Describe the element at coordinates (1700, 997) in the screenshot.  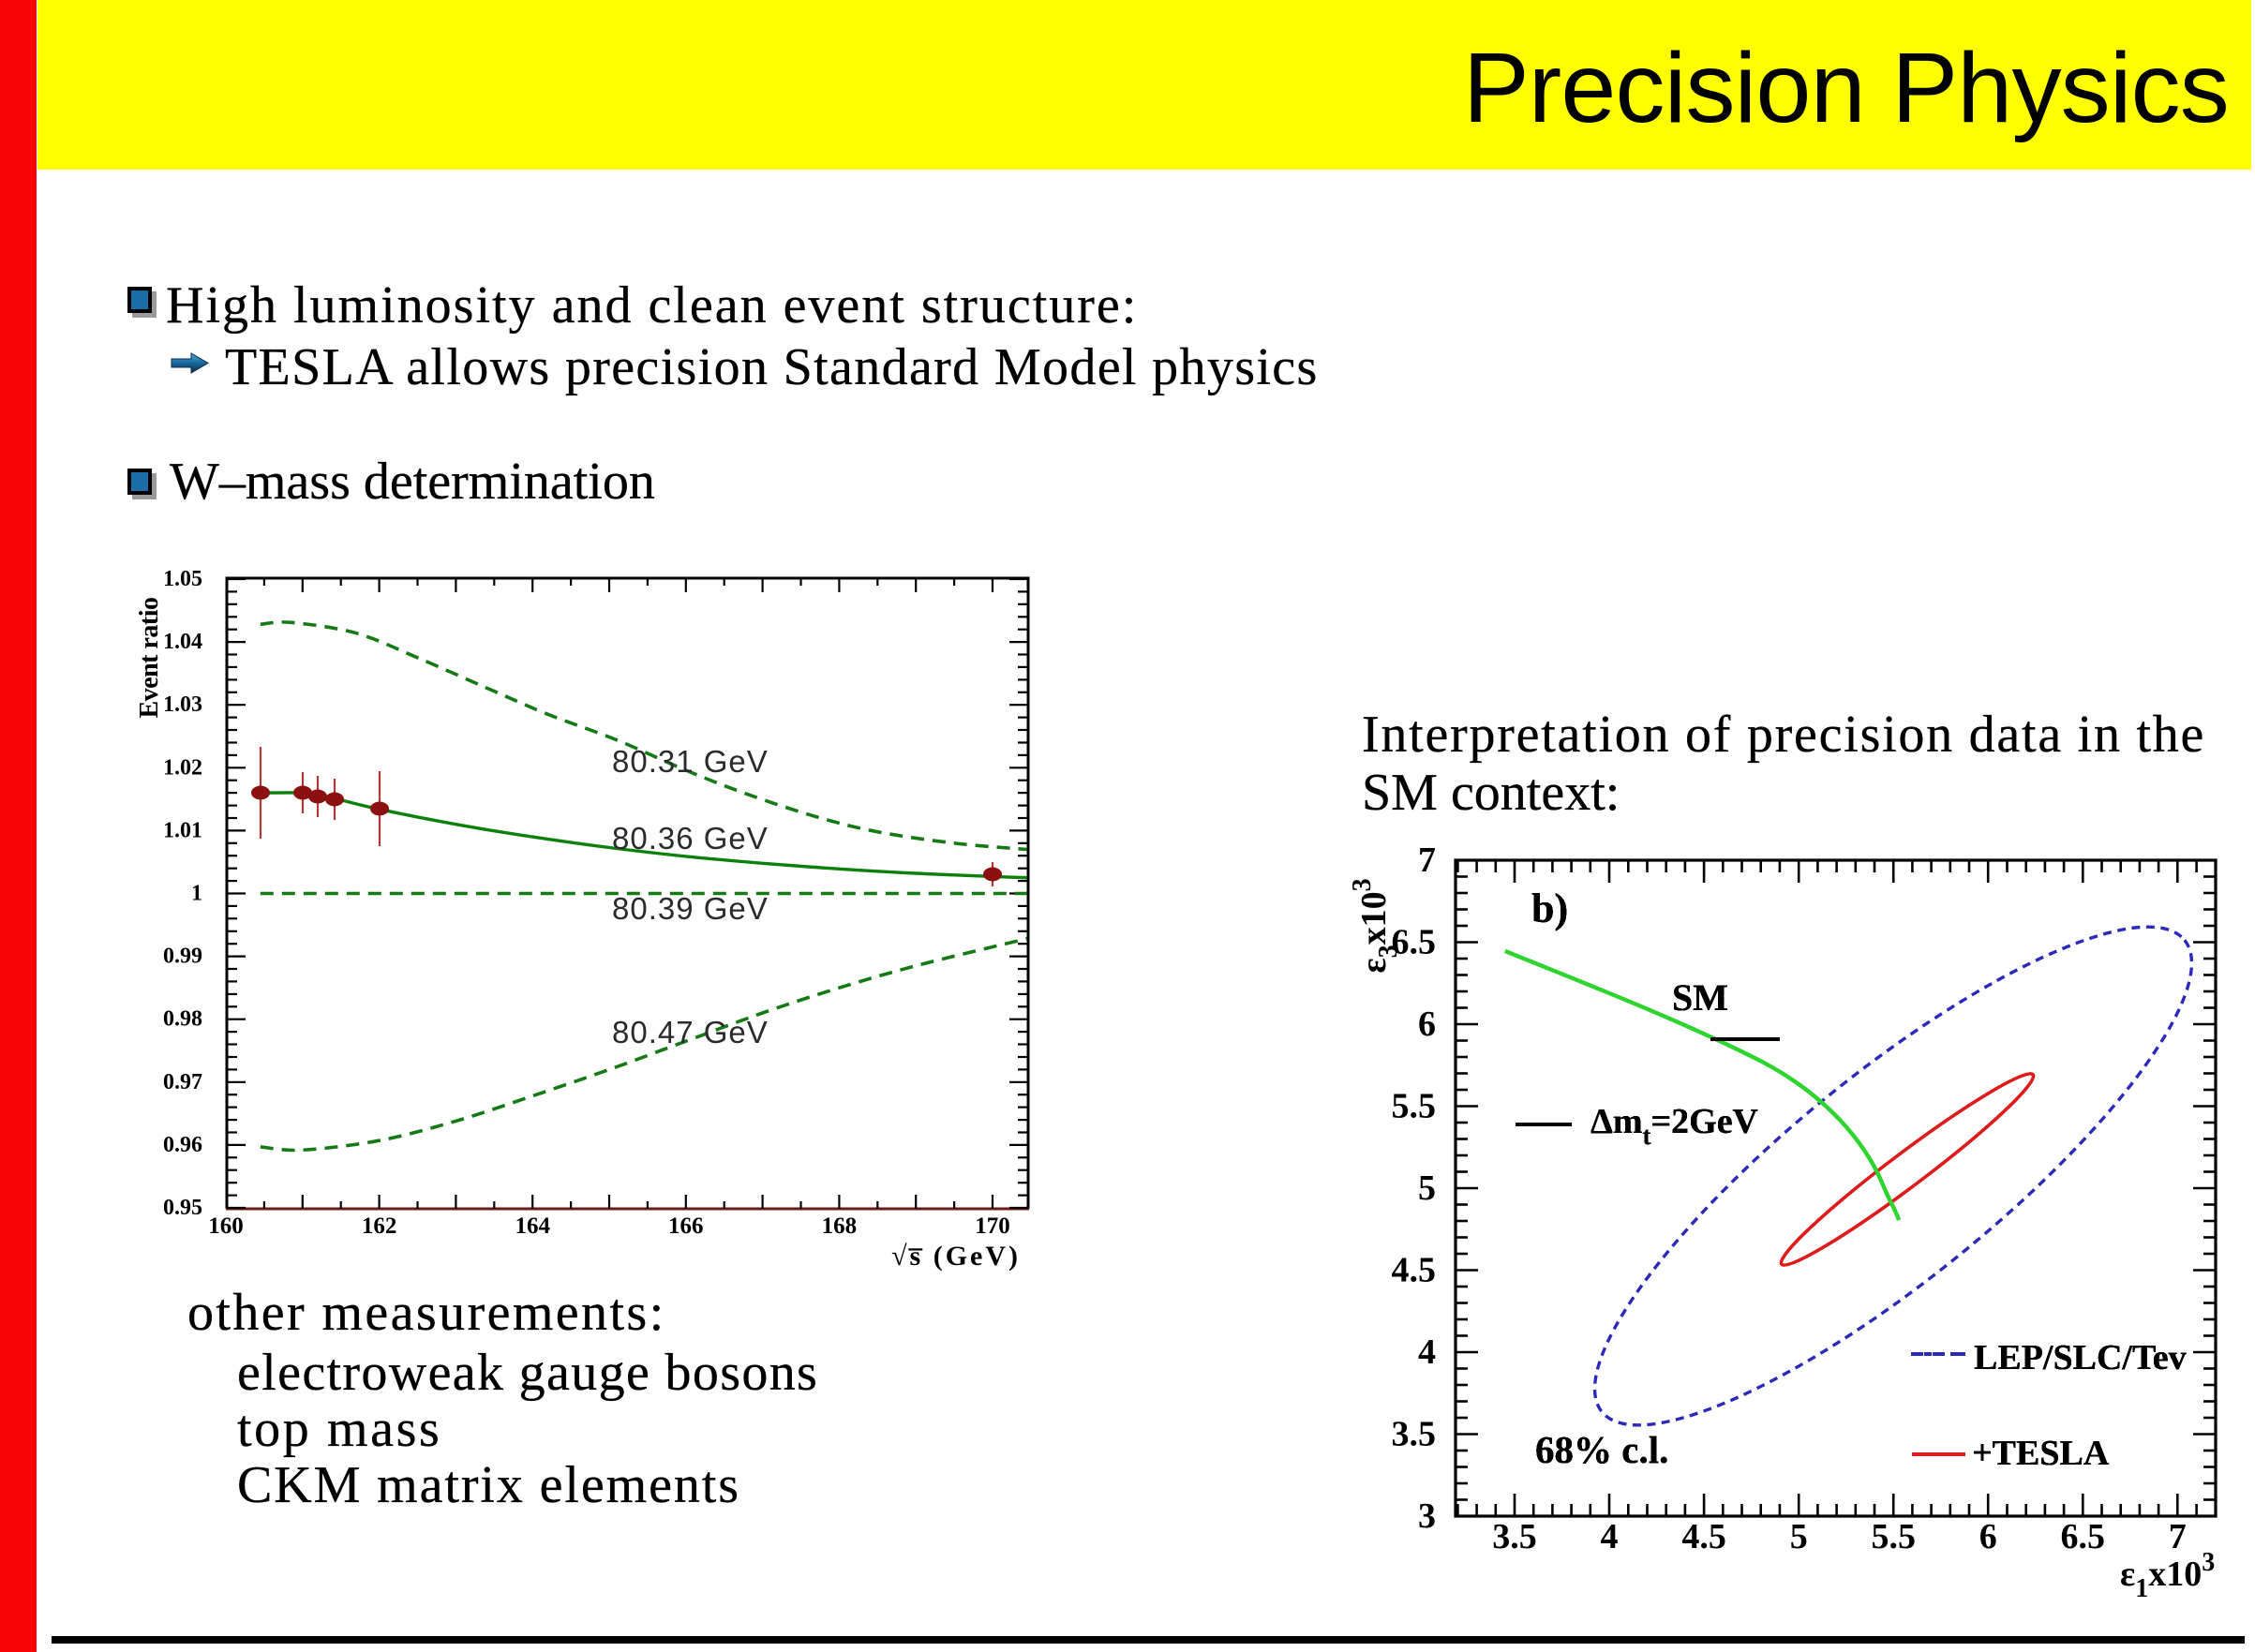
I see `svg-text: SM` at that location.